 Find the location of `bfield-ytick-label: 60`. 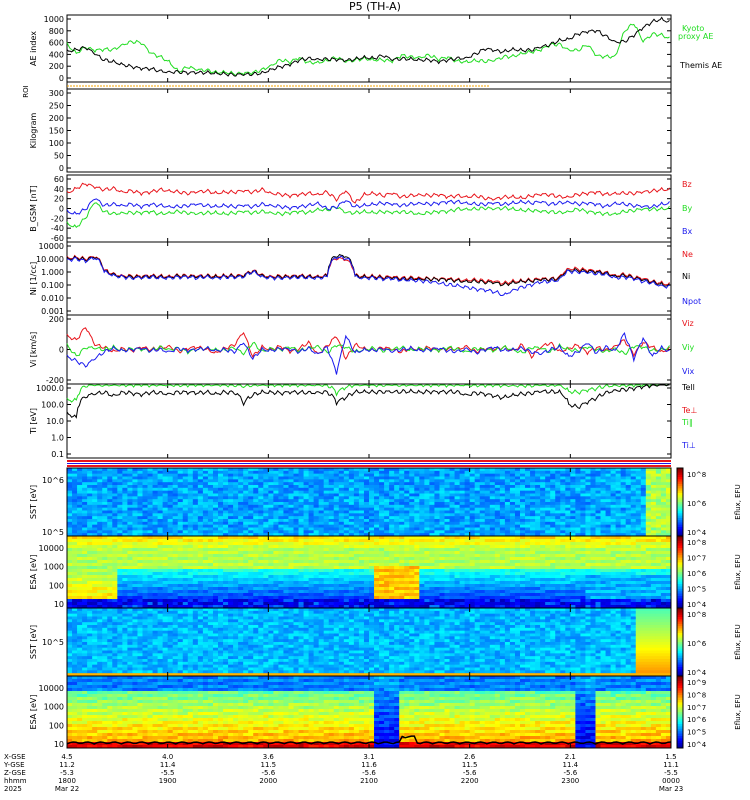

bfield-ytick-label: 60 is located at coordinates (59, 179).